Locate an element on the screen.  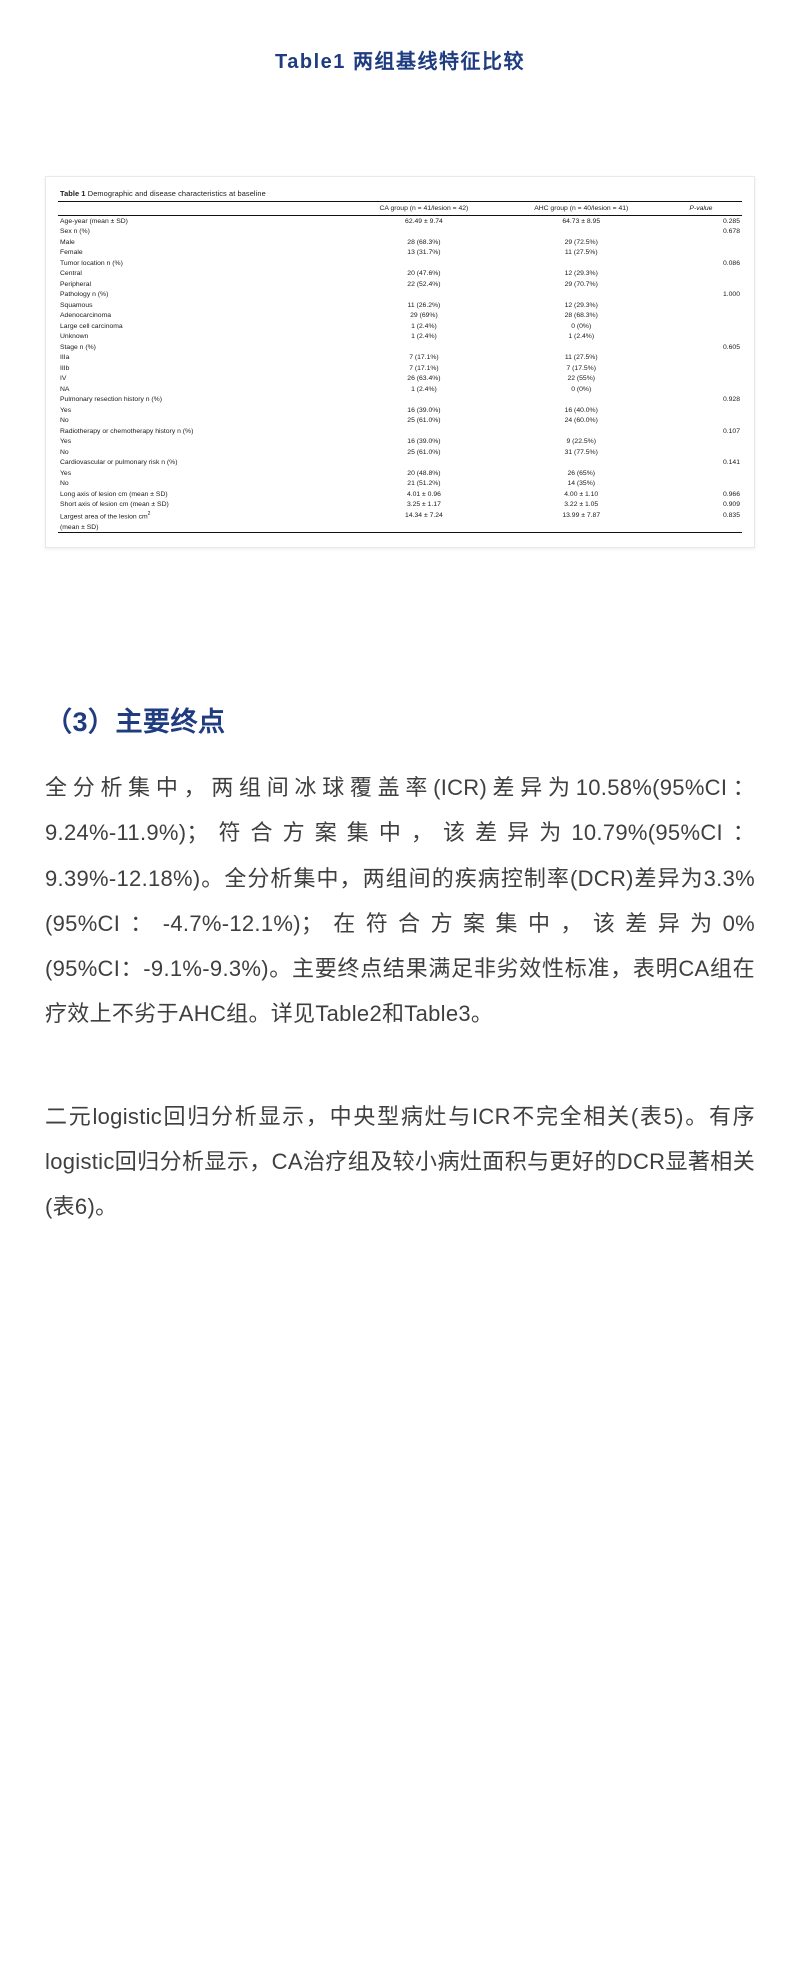
row-label: Pulmonary resection history n (%) is located at coordinates (111, 400).